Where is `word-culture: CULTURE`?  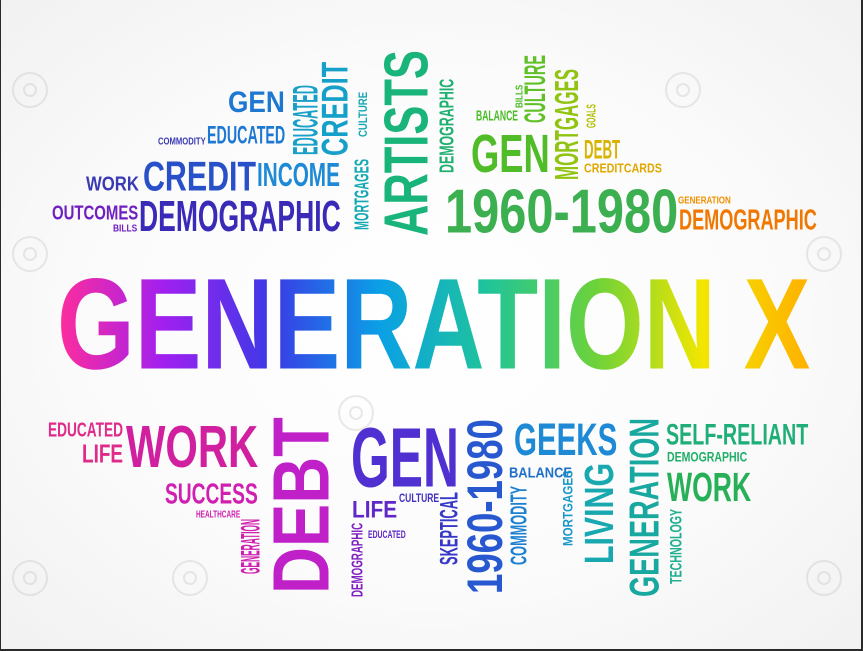 word-culture: CULTURE is located at coordinates (419, 498).